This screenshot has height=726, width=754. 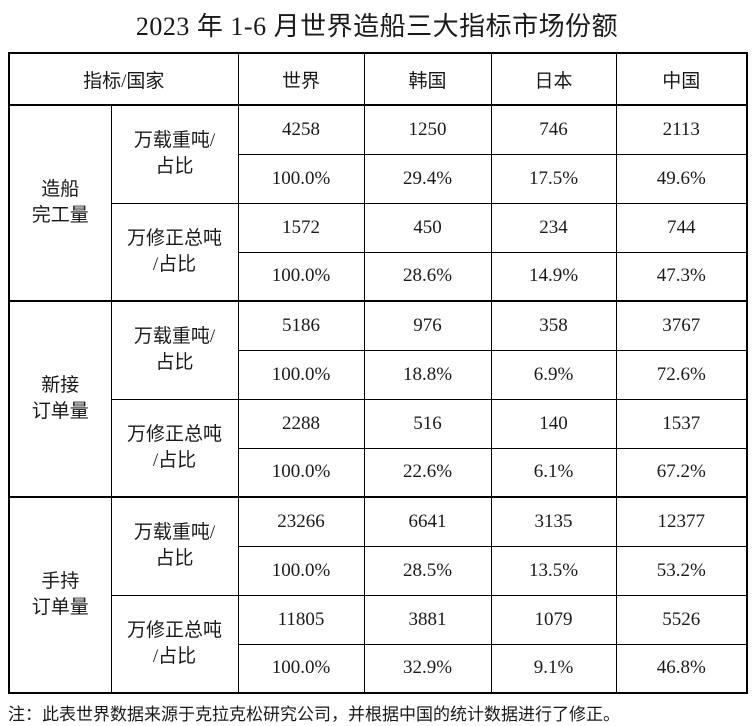 What do you see at coordinates (301, 79) in the screenshot?
I see `header-col-world: 世界` at bounding box center [301, 79].